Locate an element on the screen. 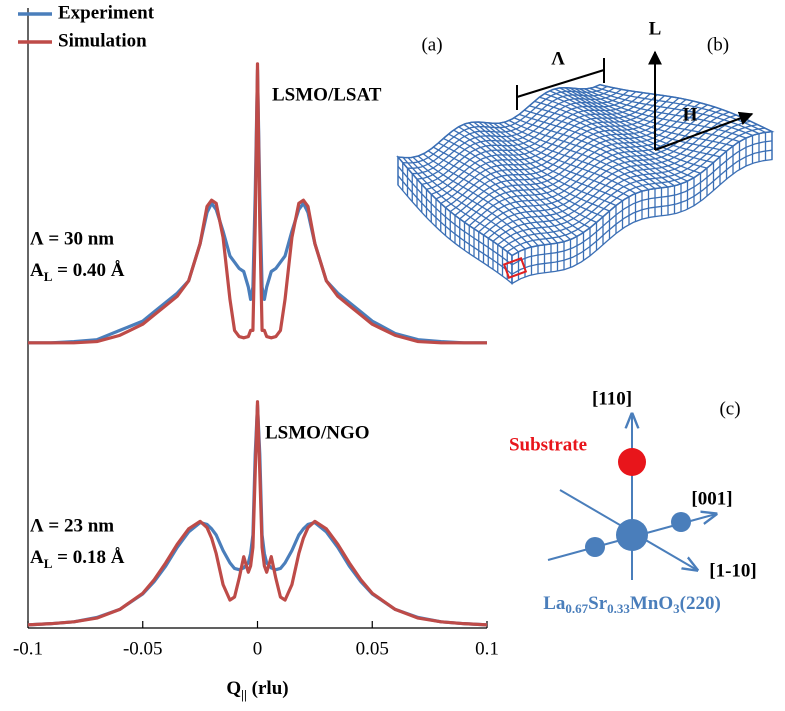  x-axis-label: Q|| (rlu) is located at coordinates (257, 690).